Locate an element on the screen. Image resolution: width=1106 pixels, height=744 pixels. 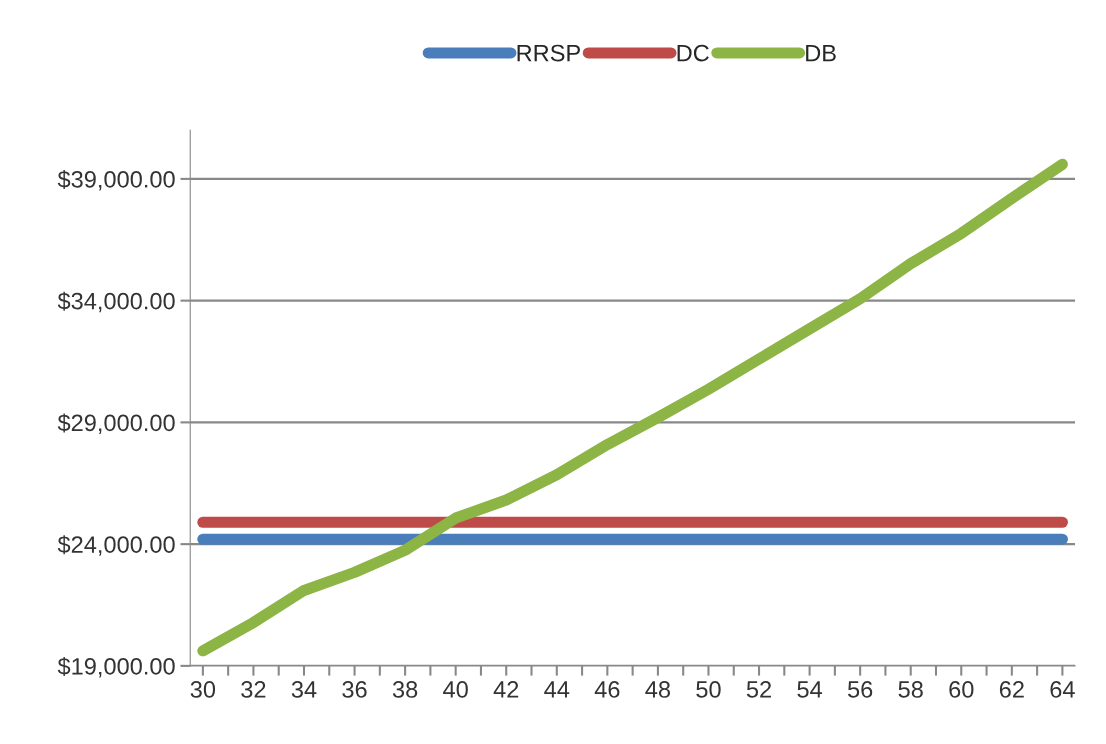
x-tick-label: 56 is located at coordinates (860, 689).